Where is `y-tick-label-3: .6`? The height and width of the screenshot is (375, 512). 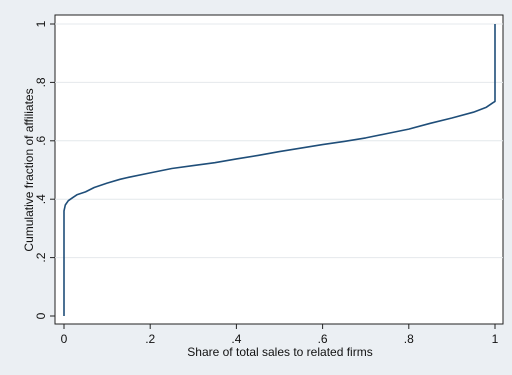
y-tick-label-3: .6 is located at coordinates (41, 140).